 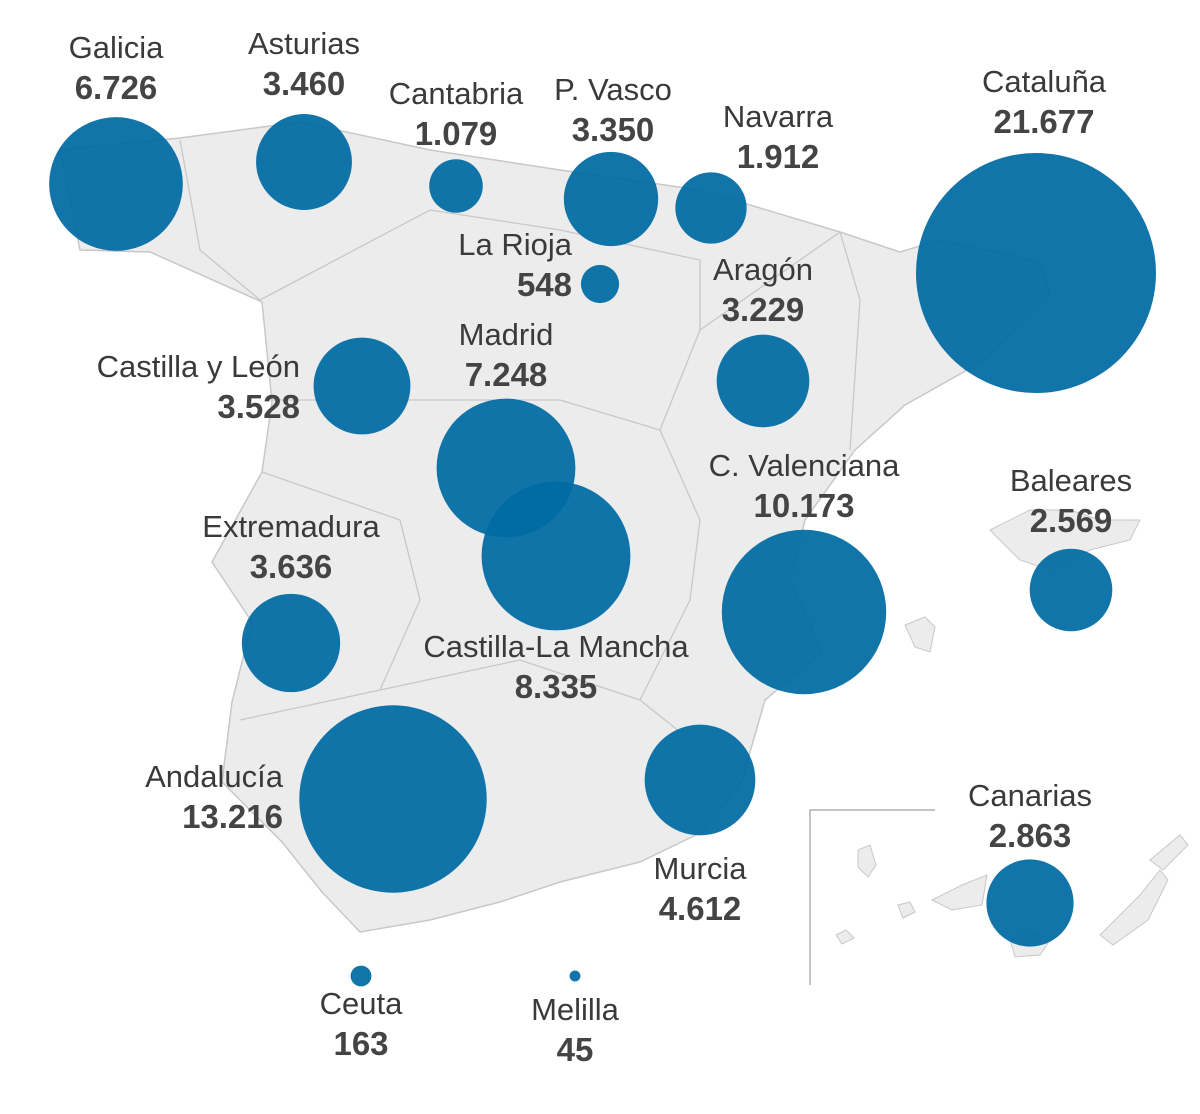 What do you see at coordinates (1071, 480) in the screenshot?
I see `region-name: Baleares` at bounding box center [1071, 480].